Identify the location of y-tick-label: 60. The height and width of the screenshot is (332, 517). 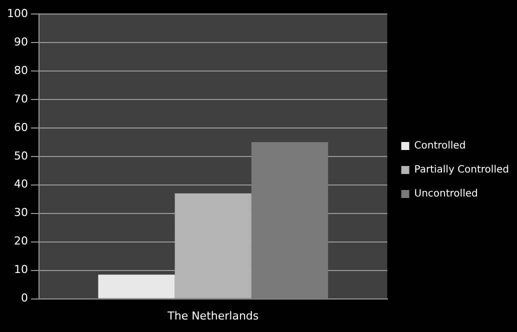
(21, 127).